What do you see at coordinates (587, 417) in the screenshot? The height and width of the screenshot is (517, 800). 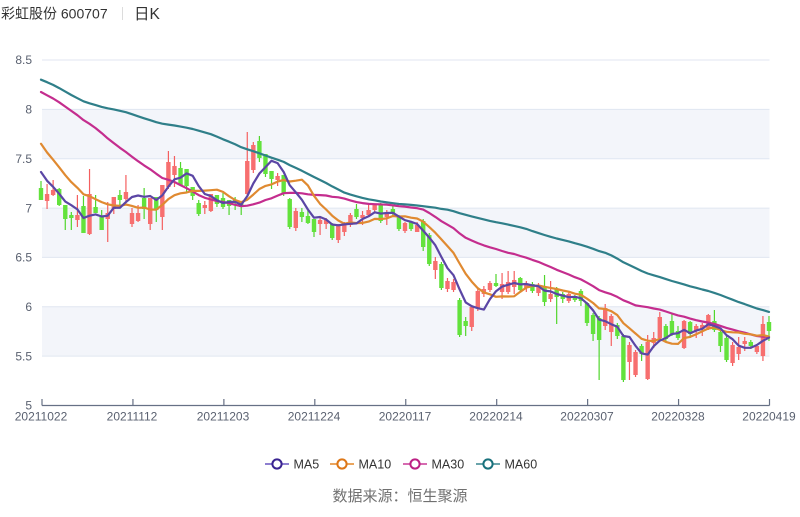 I see `svg-text: 20220307` at bounding box center [587, 417].